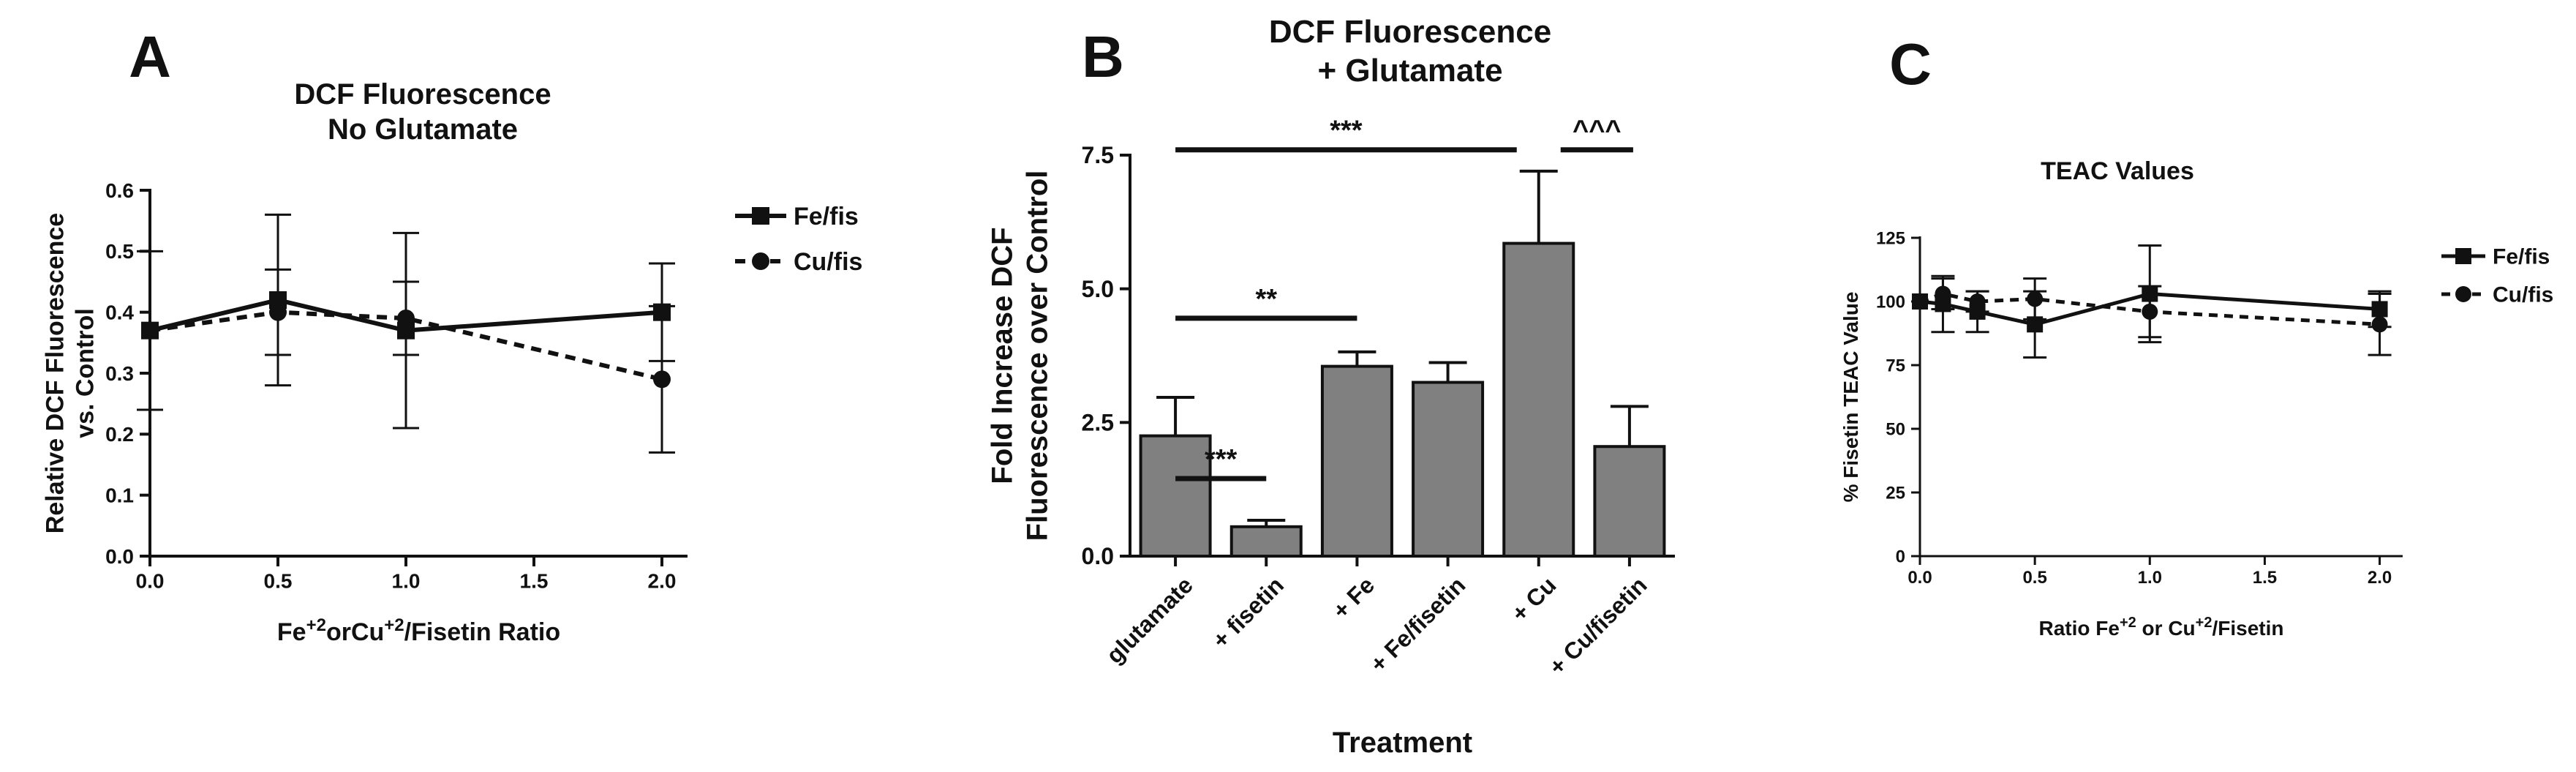 The height and width of the screenshot is (772, 2576). I want to click on y-tick-label: 0.2, so click(119, 434).